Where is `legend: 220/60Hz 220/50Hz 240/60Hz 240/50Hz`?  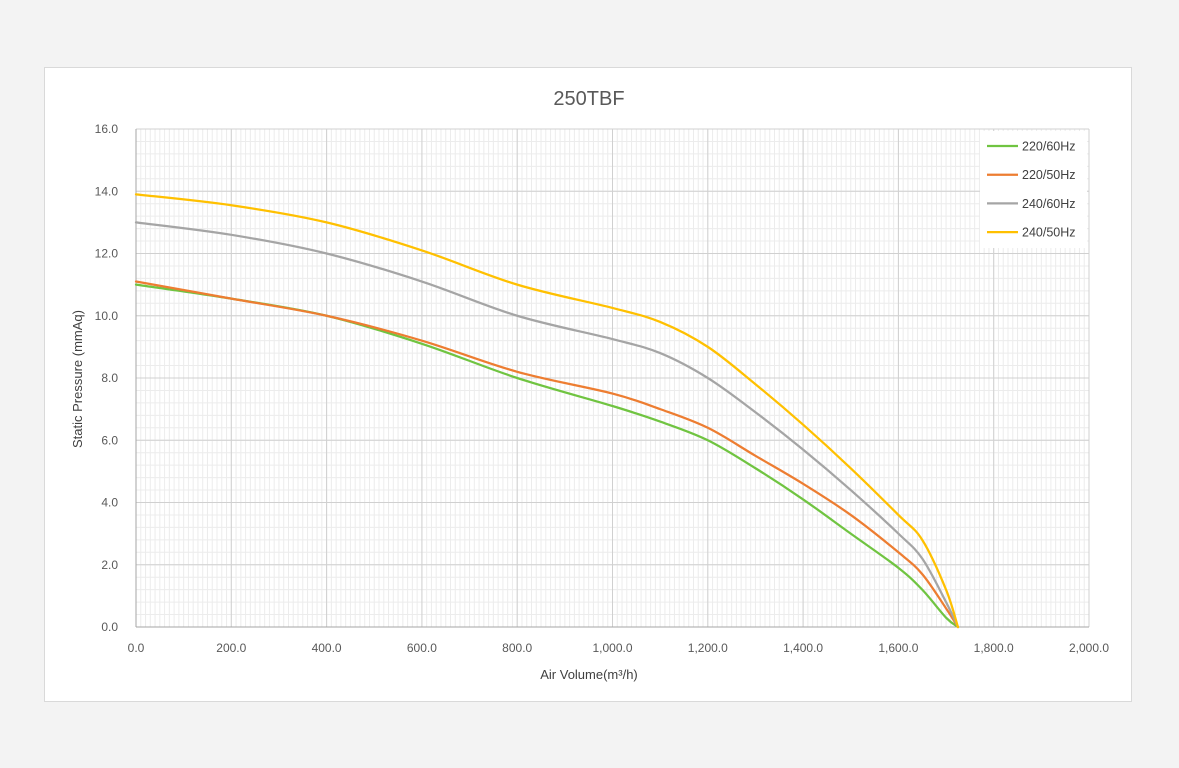
legend: 220/60Hz 220/50Hz 240/60Hz 240/50Hz is located at coordinates (1033, 189).